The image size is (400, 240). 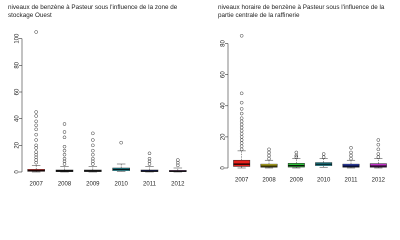 I want to click on y-tick-label: 100, so click(x=18, y=38).